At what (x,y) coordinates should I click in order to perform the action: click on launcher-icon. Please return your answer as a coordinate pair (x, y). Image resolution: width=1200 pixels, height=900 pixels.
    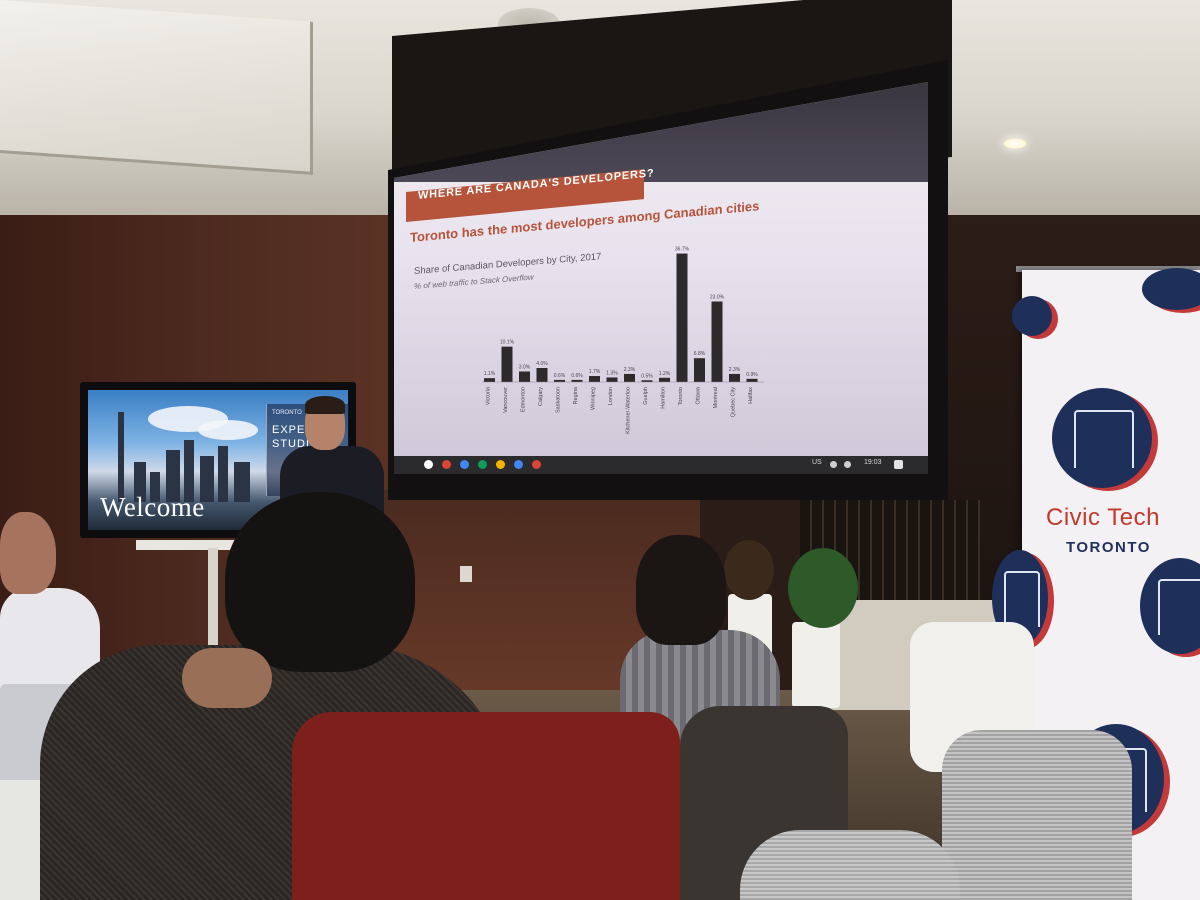
    Looking at the image, I should click on (428, 464).